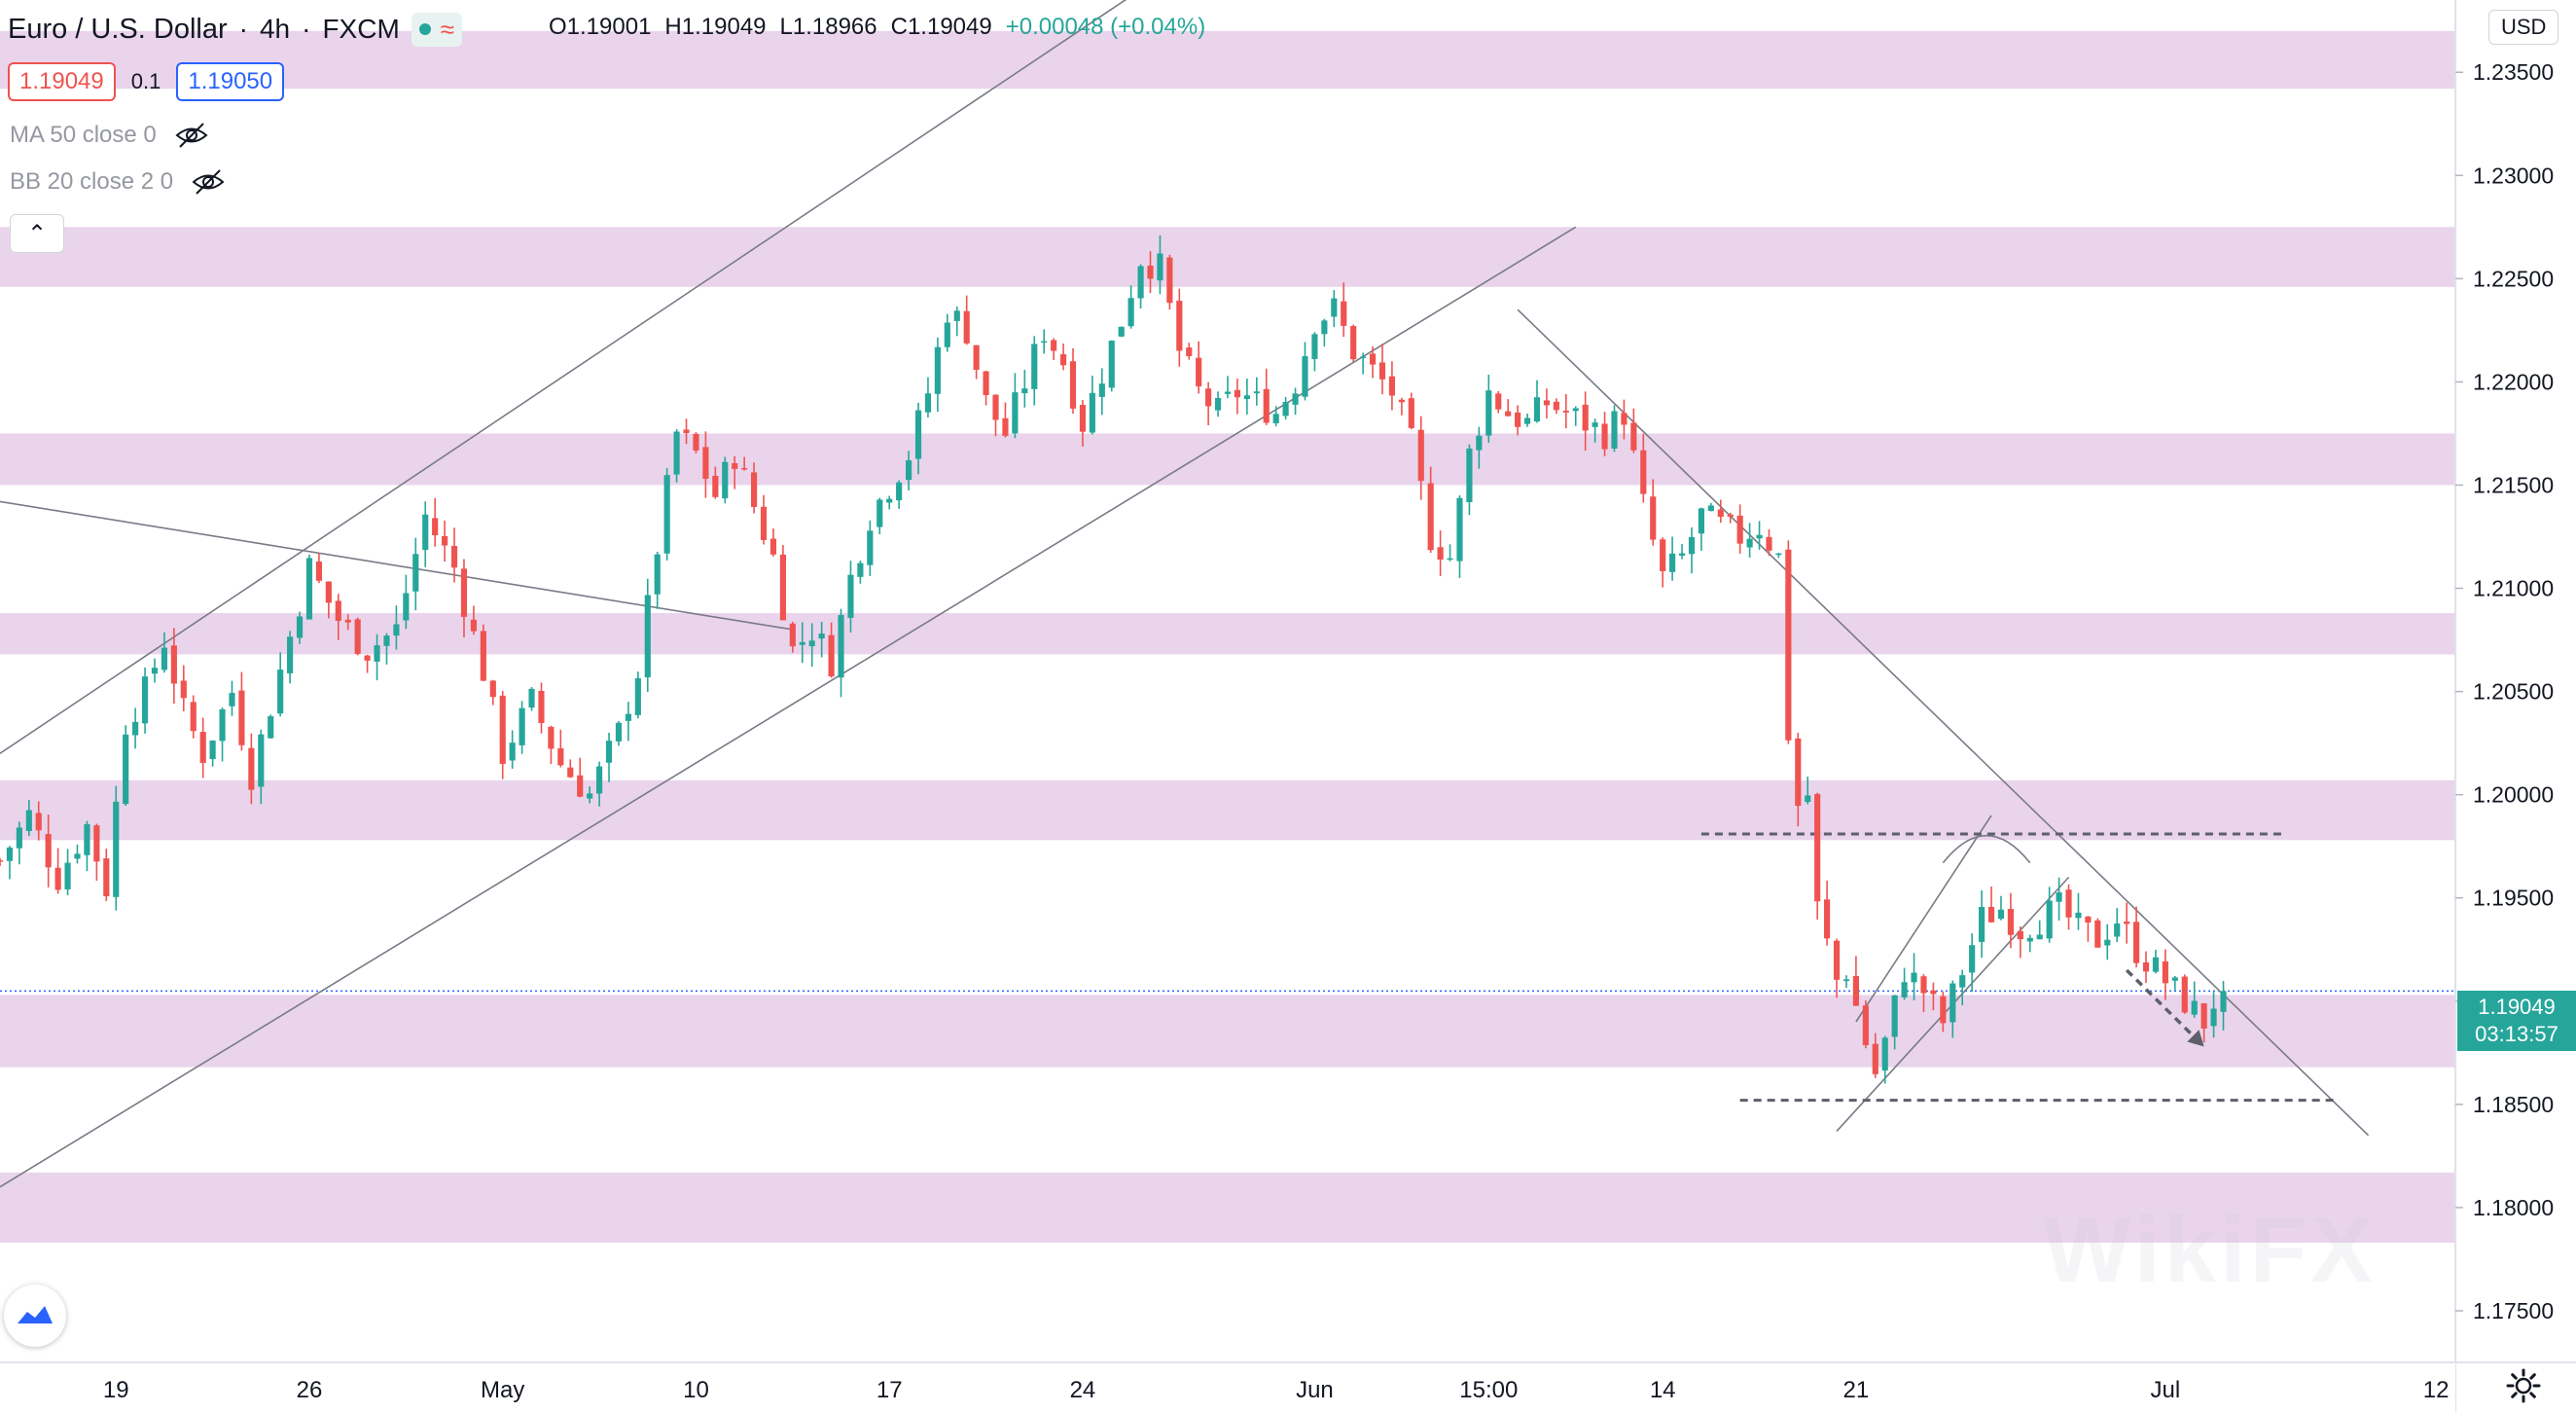 The height and width of the screenshot is (1413, 2576). I want to click on symbol-name: Euro / U.S. Dollar, so click(118, 29).